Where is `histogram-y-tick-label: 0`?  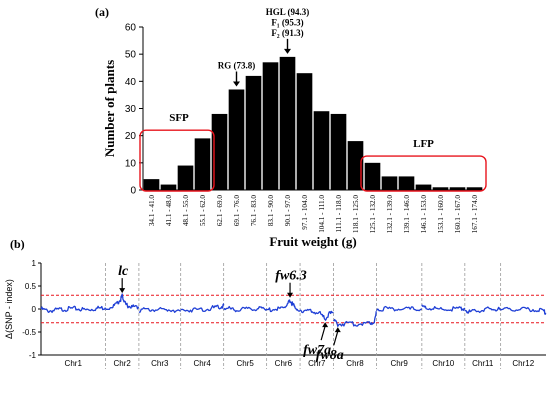
histogram-y-tick-label: 0 is located at coordinates (133, 191).